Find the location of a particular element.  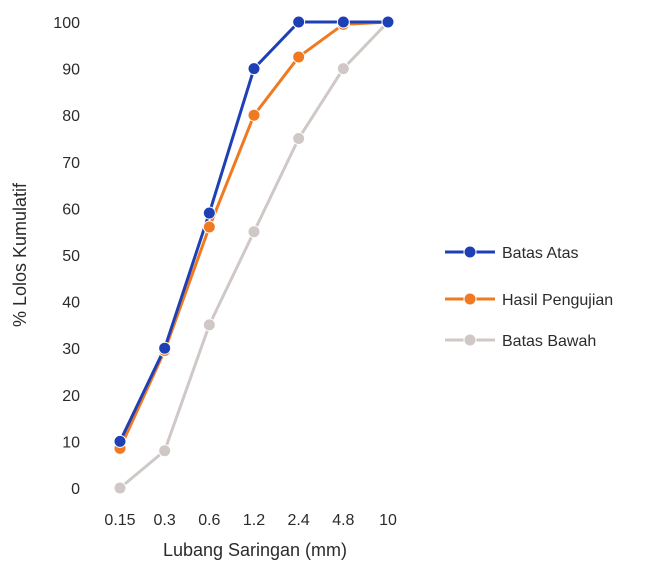

y-tick-label: 10 is located at coordinates (71, 442).